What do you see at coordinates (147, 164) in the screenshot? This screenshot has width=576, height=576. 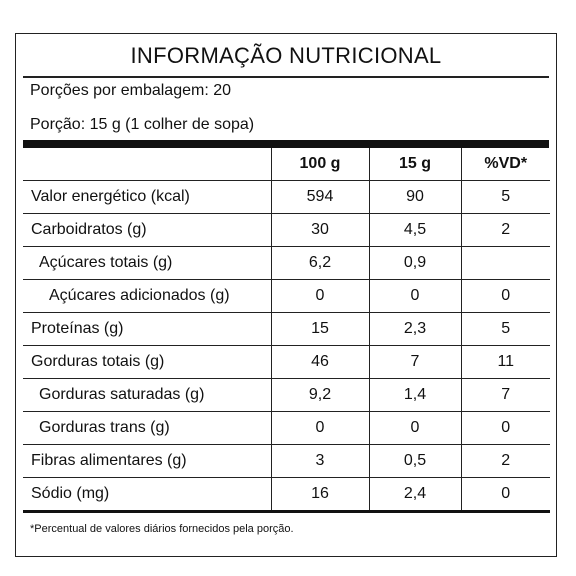 I see `header-nutrient` at bounding box center [147, 164].